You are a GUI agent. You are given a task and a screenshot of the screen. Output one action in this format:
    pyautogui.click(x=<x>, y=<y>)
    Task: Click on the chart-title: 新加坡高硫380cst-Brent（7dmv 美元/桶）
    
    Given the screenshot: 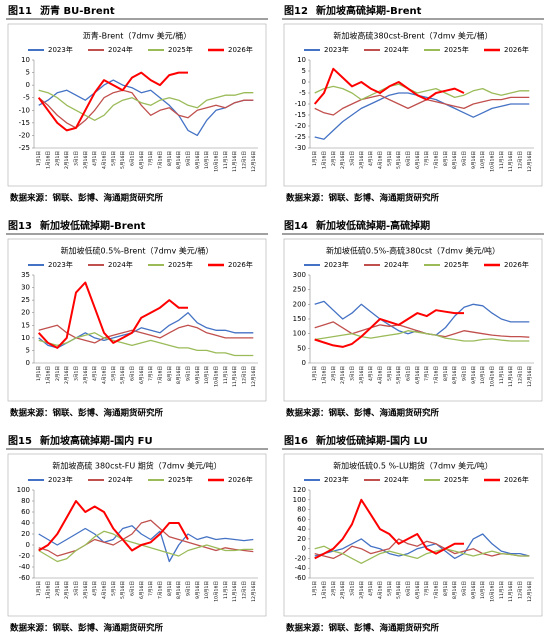 What is the action you would take?
    pyautogui.click(x=412, y=36)
    